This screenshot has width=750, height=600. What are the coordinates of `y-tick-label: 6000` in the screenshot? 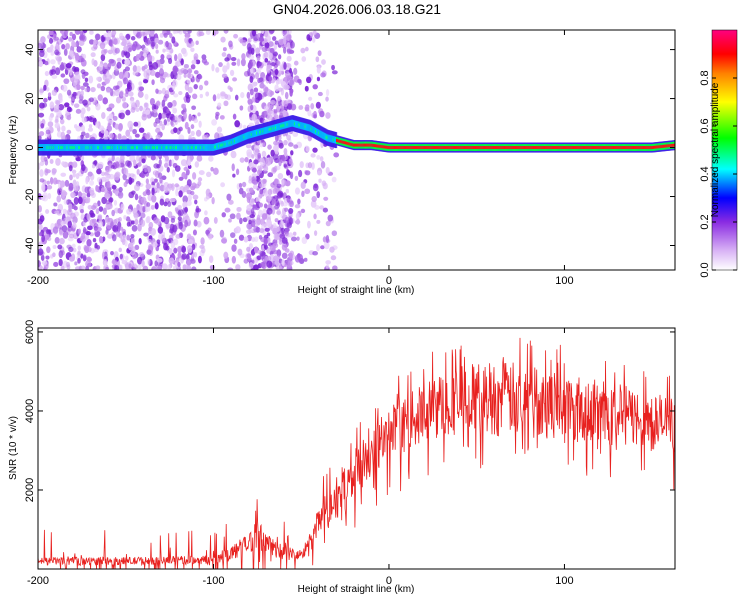 It's located at (30, 332).